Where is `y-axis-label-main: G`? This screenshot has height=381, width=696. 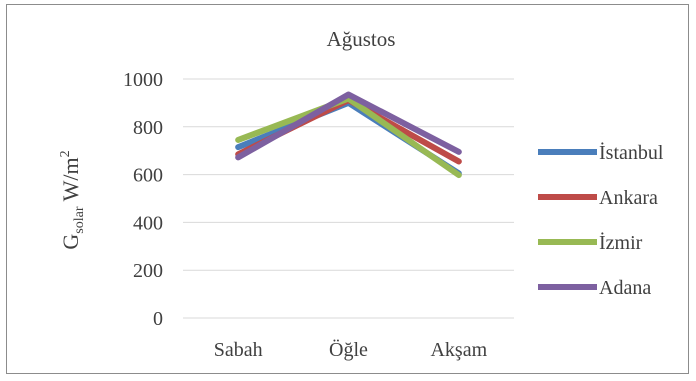 y-axis-label-main: G is located at coordinates (70, 242).